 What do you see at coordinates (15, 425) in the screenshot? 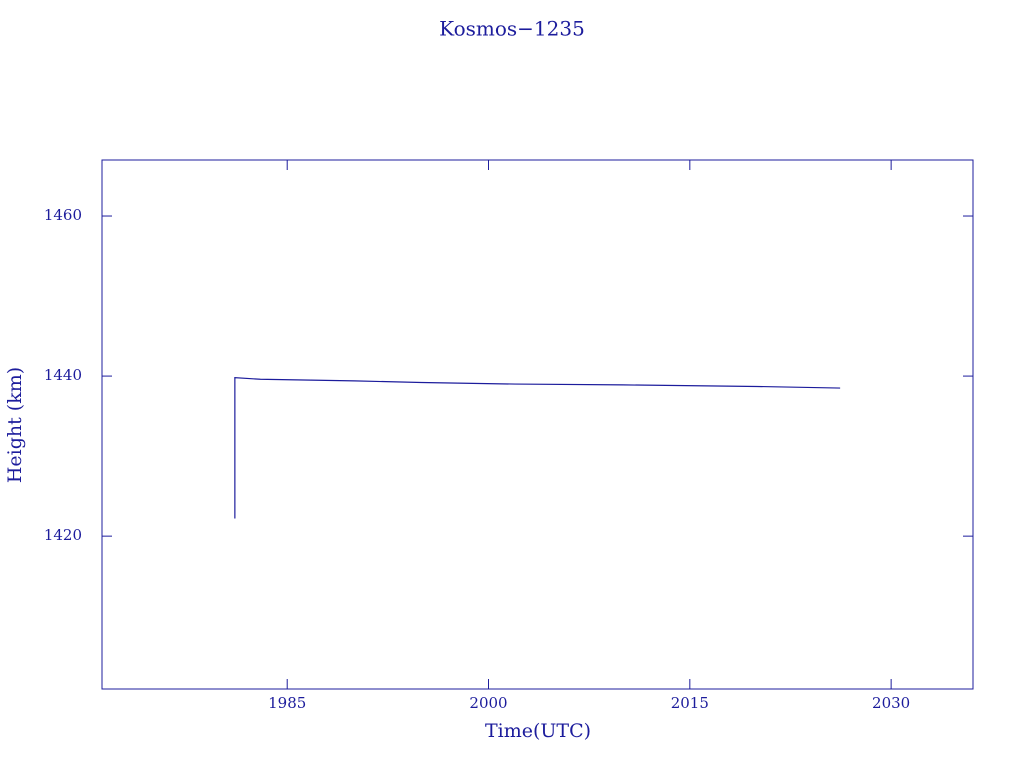
I see `y-axis-label: Height (km)` at bounding box center [15, 425].